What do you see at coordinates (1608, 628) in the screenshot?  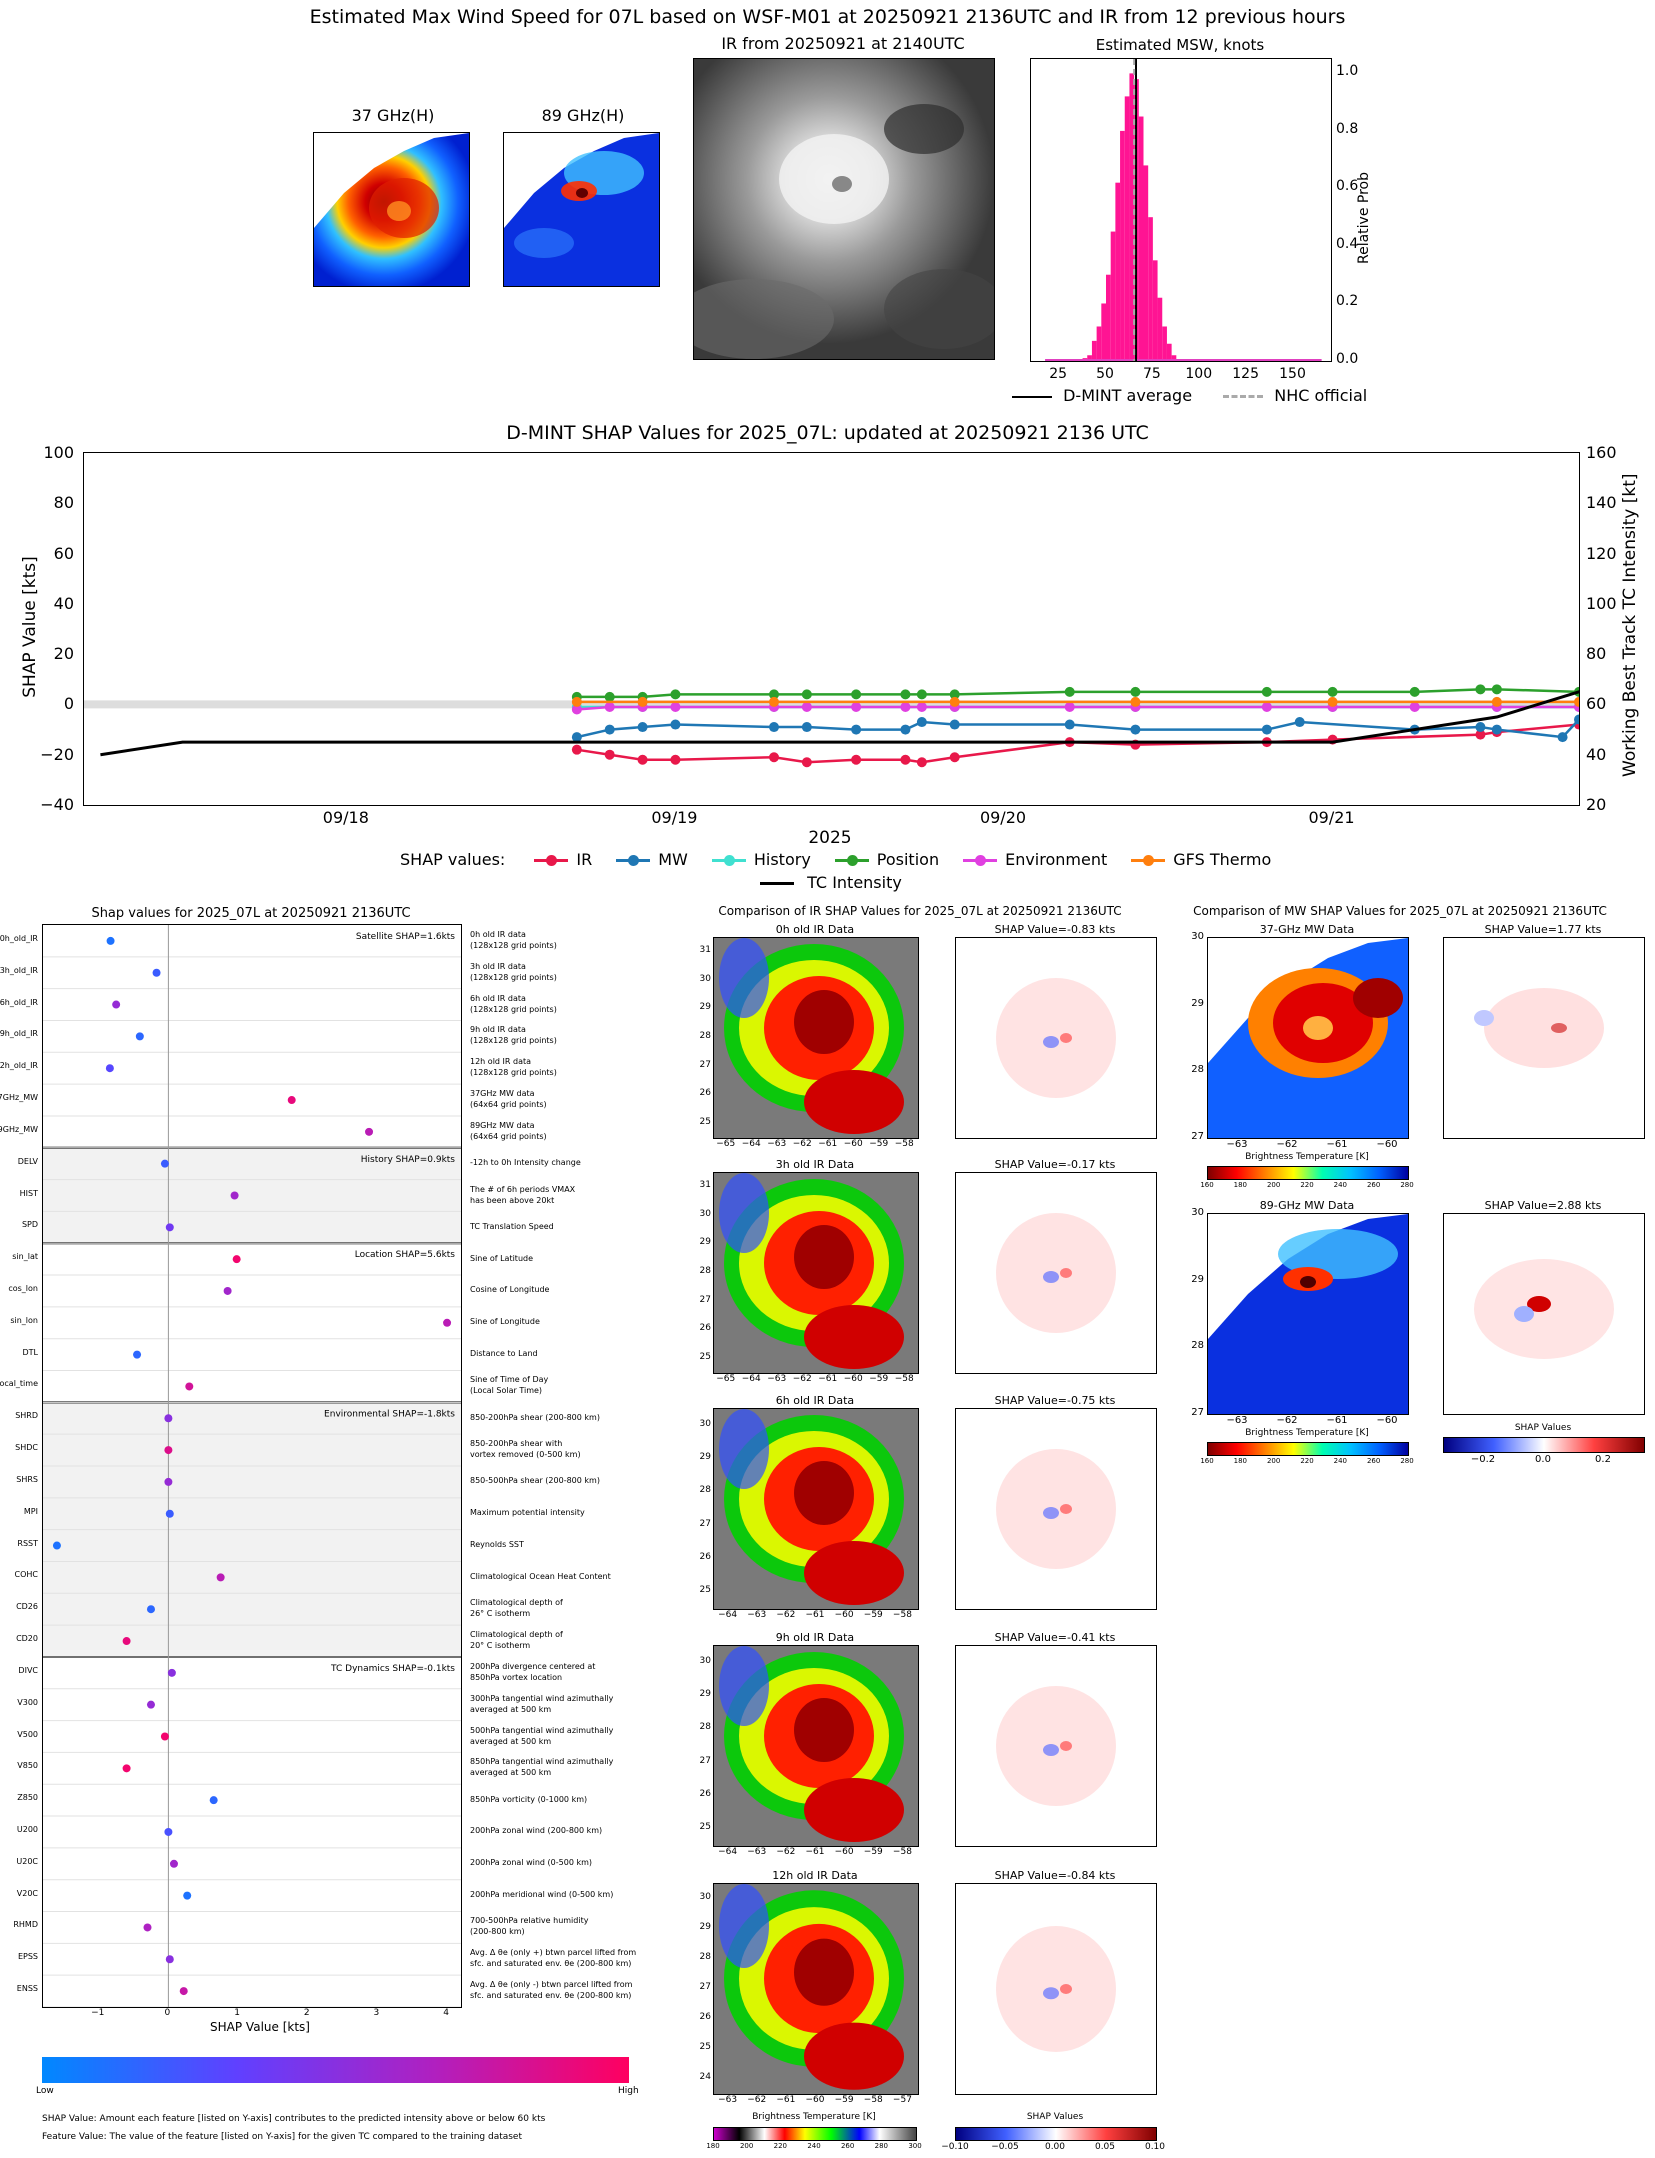 I see `ts-ytick-right: 160 140 120 100 80 60 40 20` at bounding box center [1608, 628].